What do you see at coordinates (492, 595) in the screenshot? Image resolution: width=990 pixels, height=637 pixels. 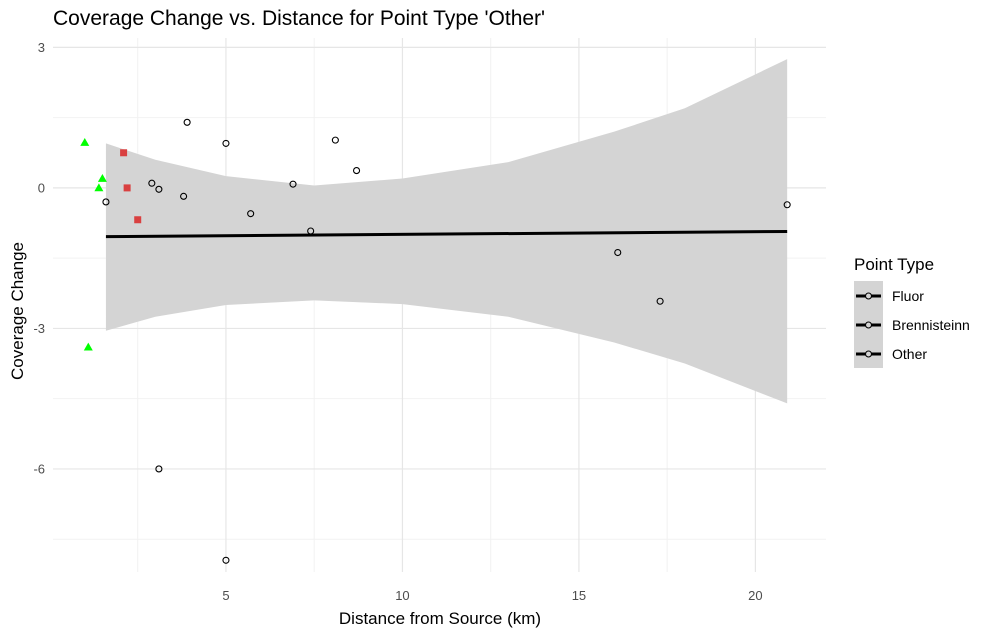 I see `x-axis-ticks: 5 10 15 20` at bounding box center [492, 595].